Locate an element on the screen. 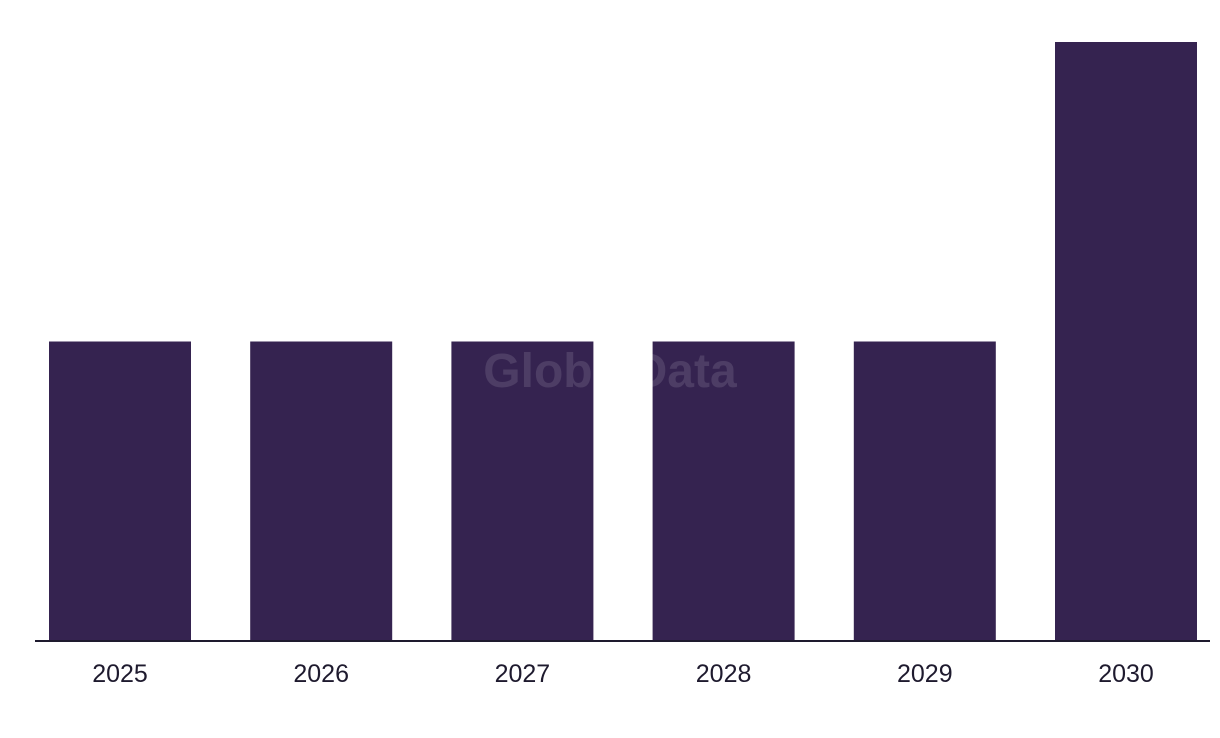  bar-2025 is located at coordinates (120, 491).